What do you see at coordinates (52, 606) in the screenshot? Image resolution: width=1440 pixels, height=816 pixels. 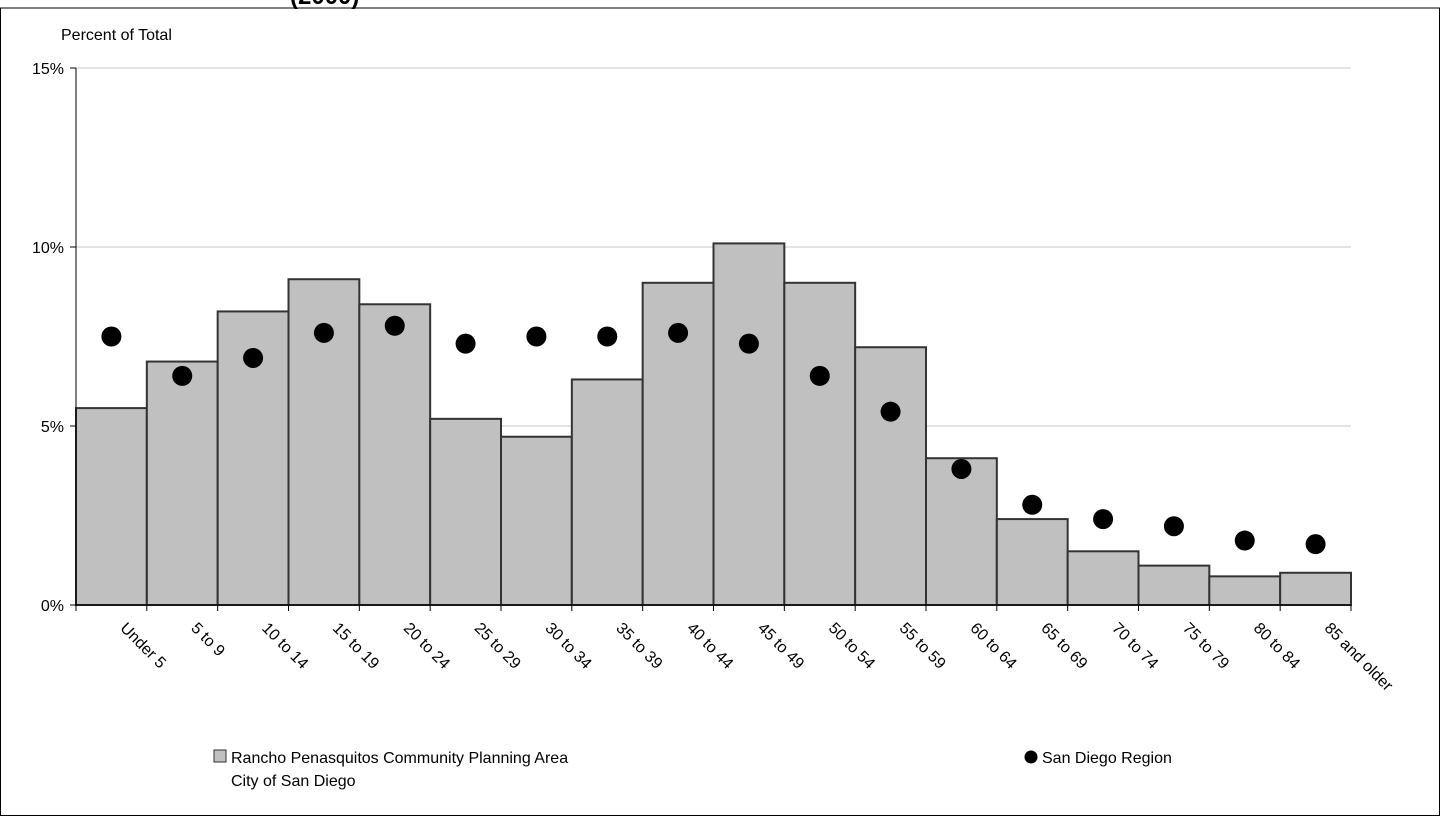 I see `y-tick-label: 0%` at bounding box center [52, 606].